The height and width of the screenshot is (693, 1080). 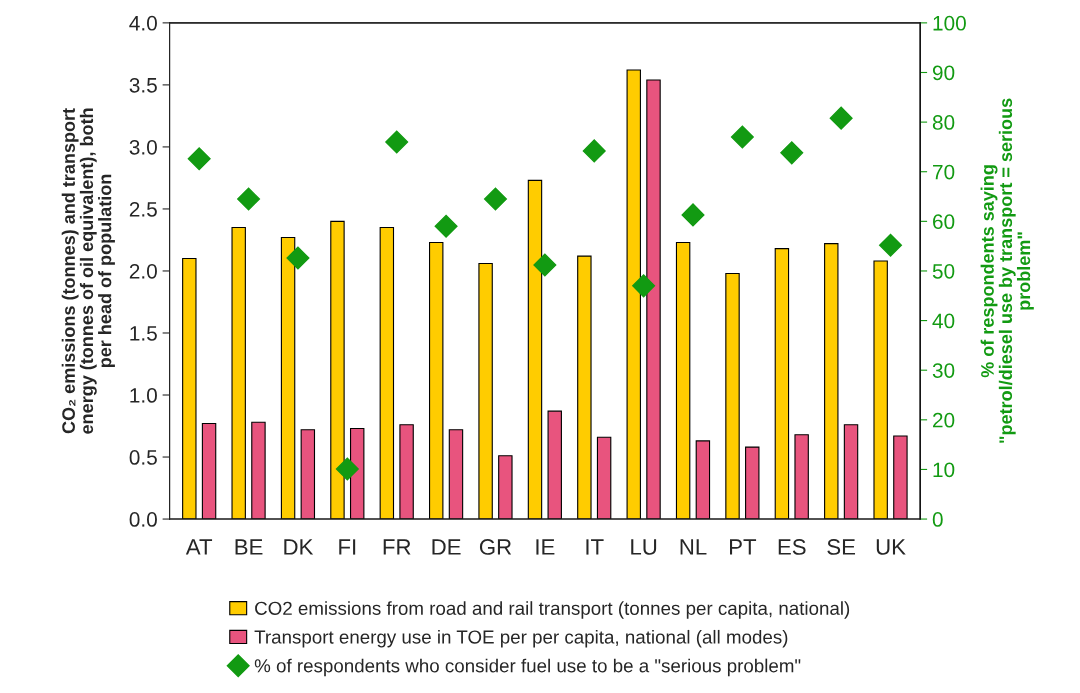 I want to click on y2-tick-label: 70, so click(x=944, y=172).